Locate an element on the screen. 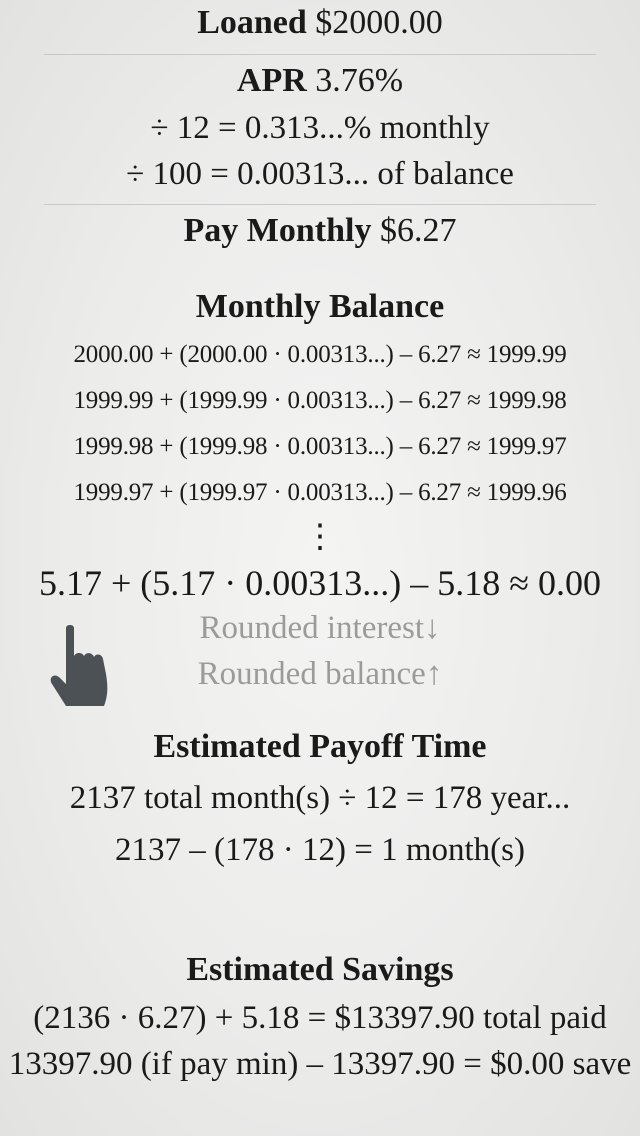 The height and width of the screenshot is (1136, 640). pay-monthly-value: $6.27 is located at coordinates (418, 230).